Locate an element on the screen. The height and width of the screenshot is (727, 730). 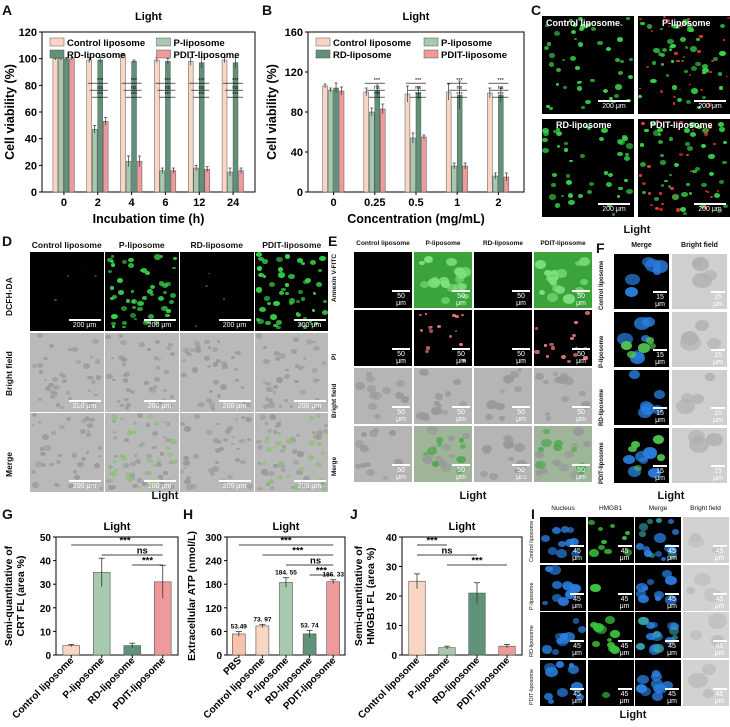
y-tick-label: 180 is located at coordinates (213, 585).